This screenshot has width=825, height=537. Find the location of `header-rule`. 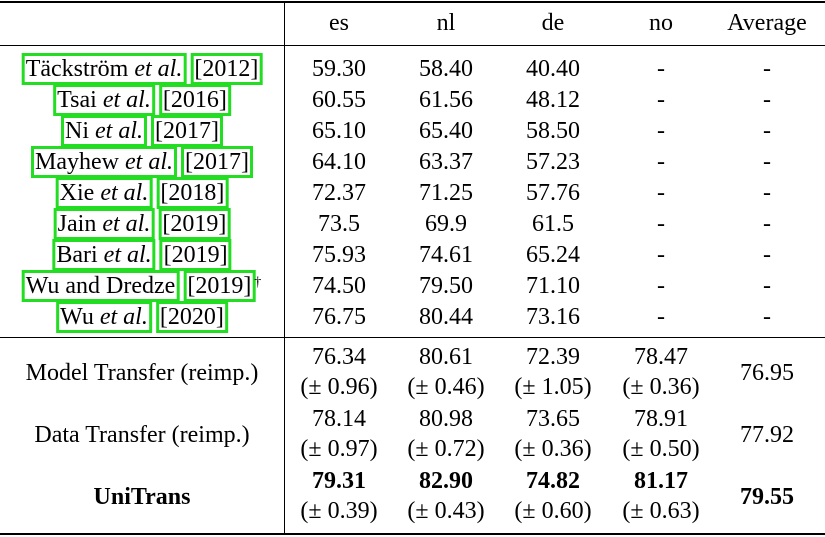

header-rule is located at coordinates (412, 45).